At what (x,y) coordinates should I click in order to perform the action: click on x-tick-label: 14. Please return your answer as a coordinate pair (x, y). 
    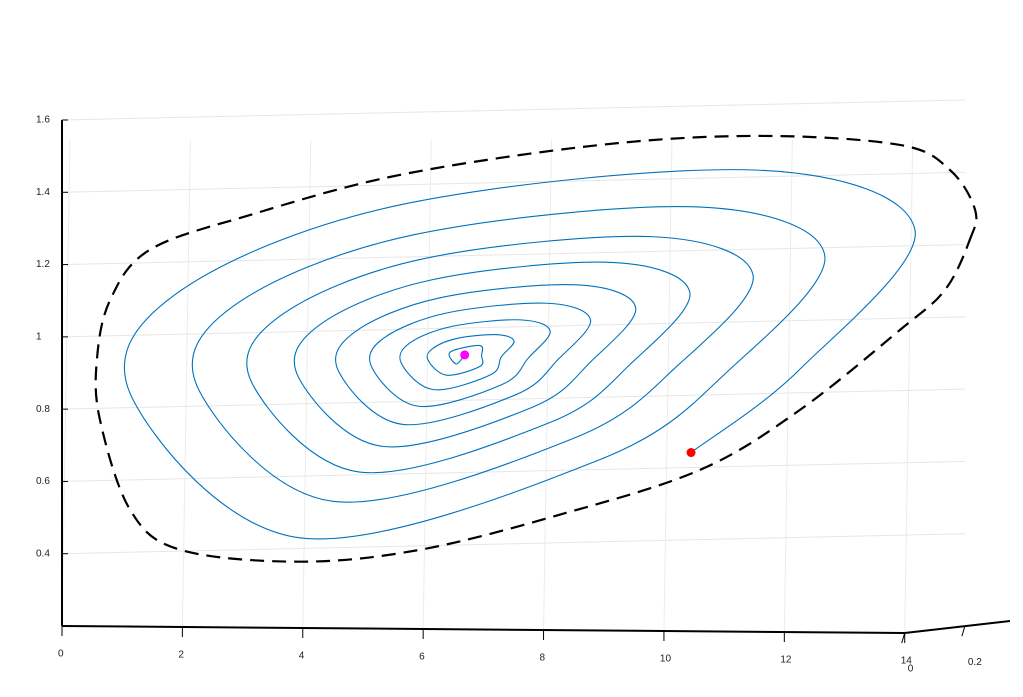
    Looking at the image, I should click on (907, 661).